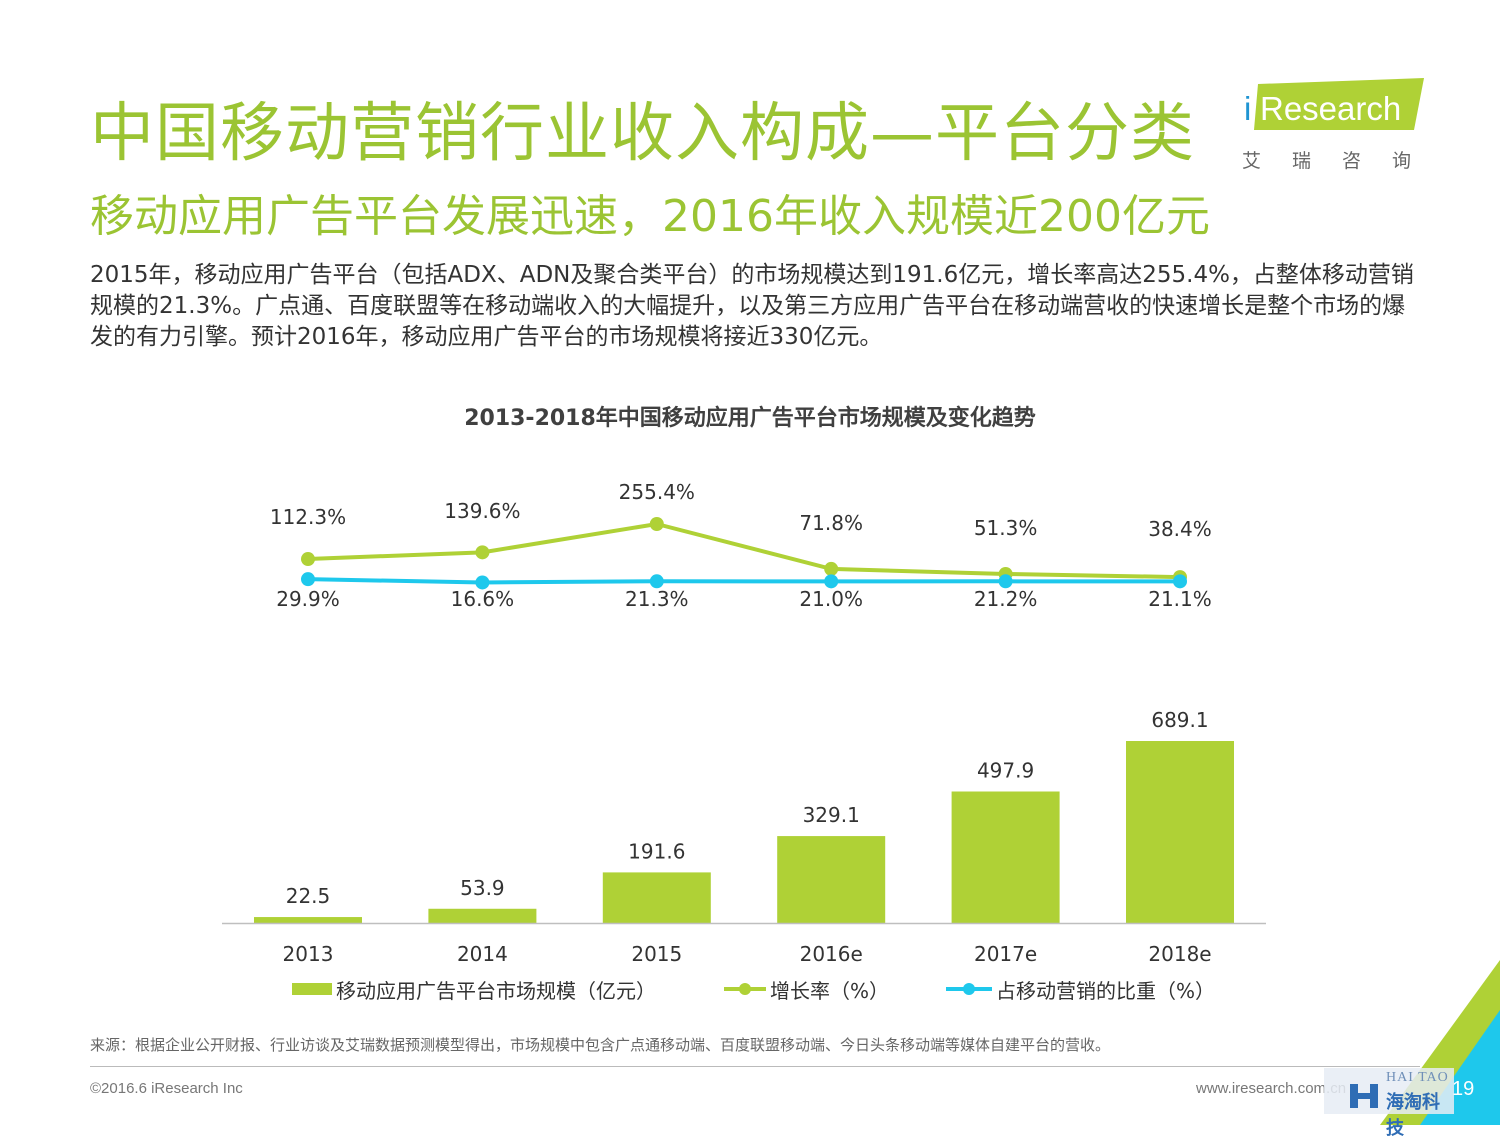  What do you see at coordinates (496, 991) in the screenshot?
I see `legend-label-market-size: 移动应用广告平台市场规模（亿元）` at bounding box center [496, 991].